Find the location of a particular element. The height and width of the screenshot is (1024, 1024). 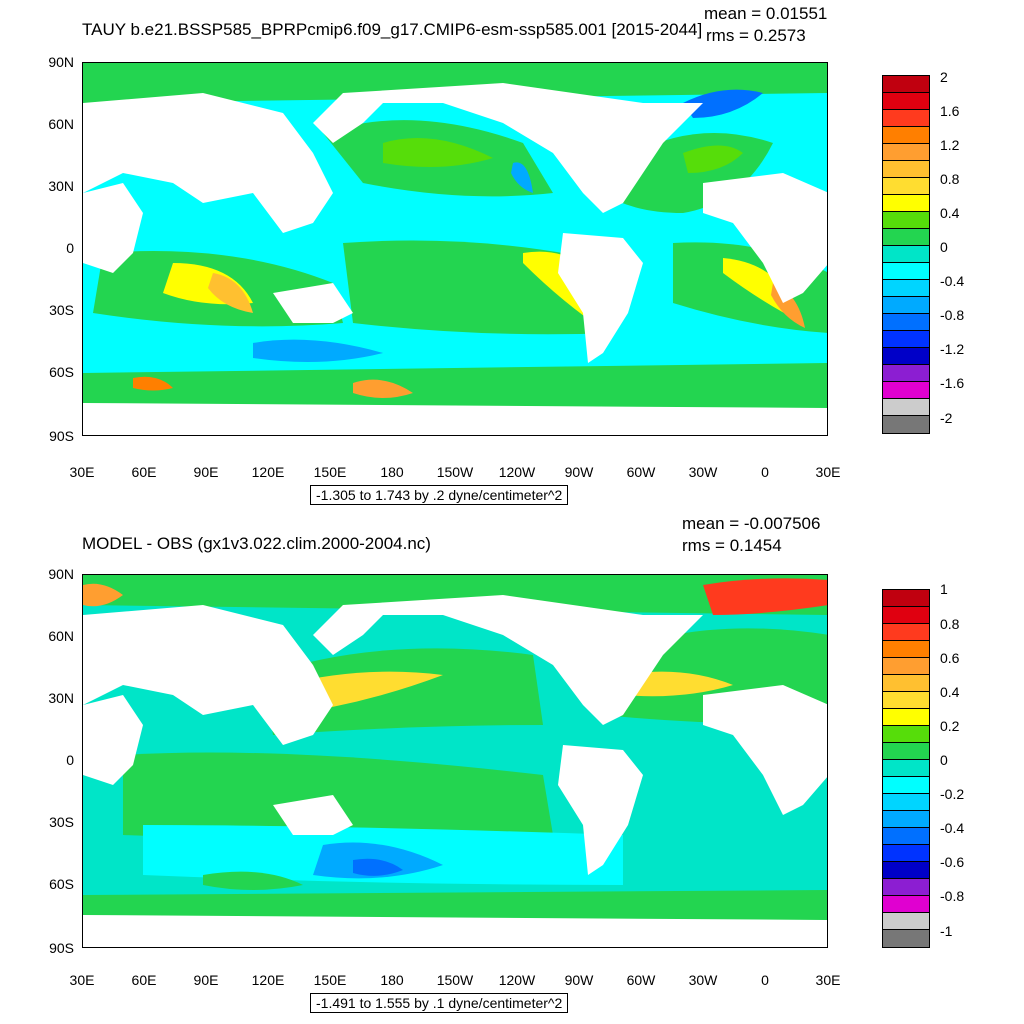

top-xlabel-6: 150W is located at coordinates (455, 472).